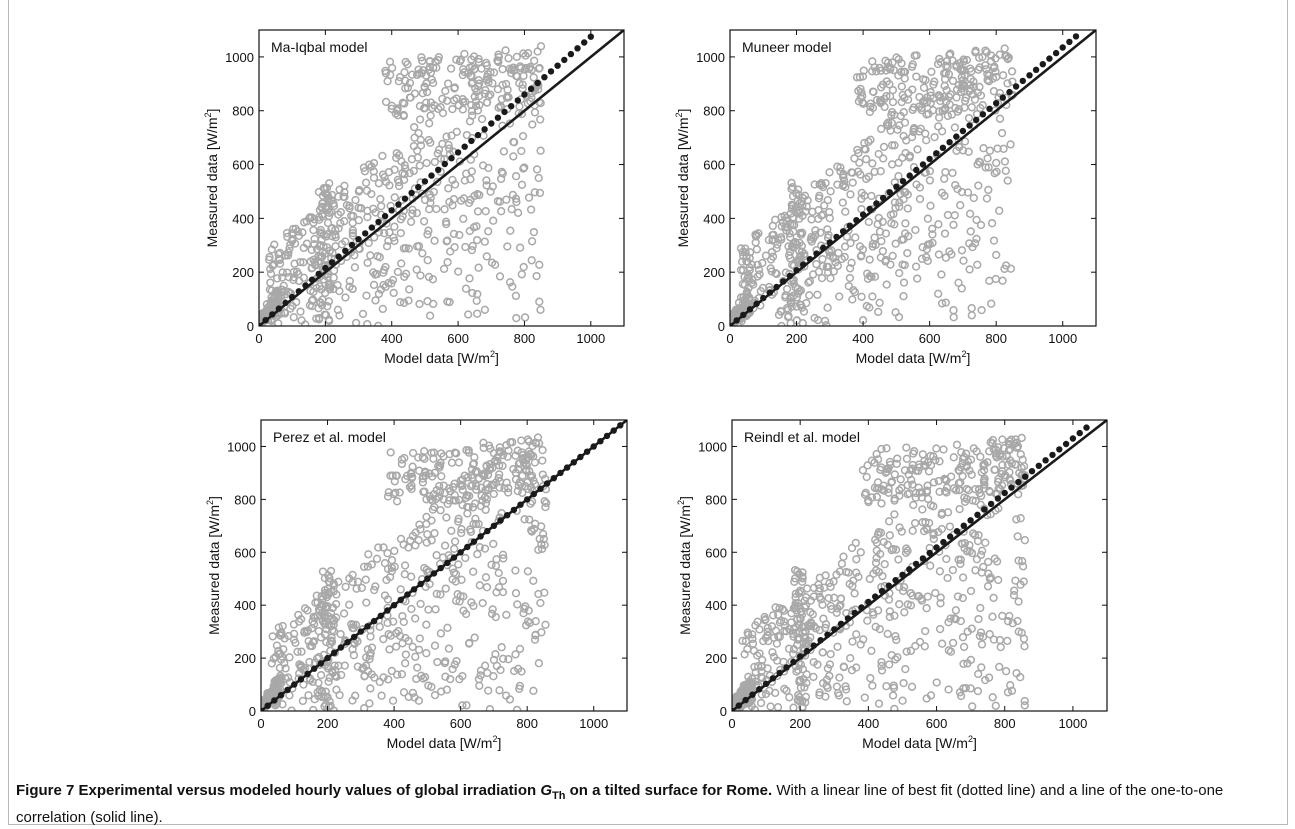 This screenshot has width=1295, height=829. I want to click on x-axis-label-main: Model data [W/m, so click(915, 743).